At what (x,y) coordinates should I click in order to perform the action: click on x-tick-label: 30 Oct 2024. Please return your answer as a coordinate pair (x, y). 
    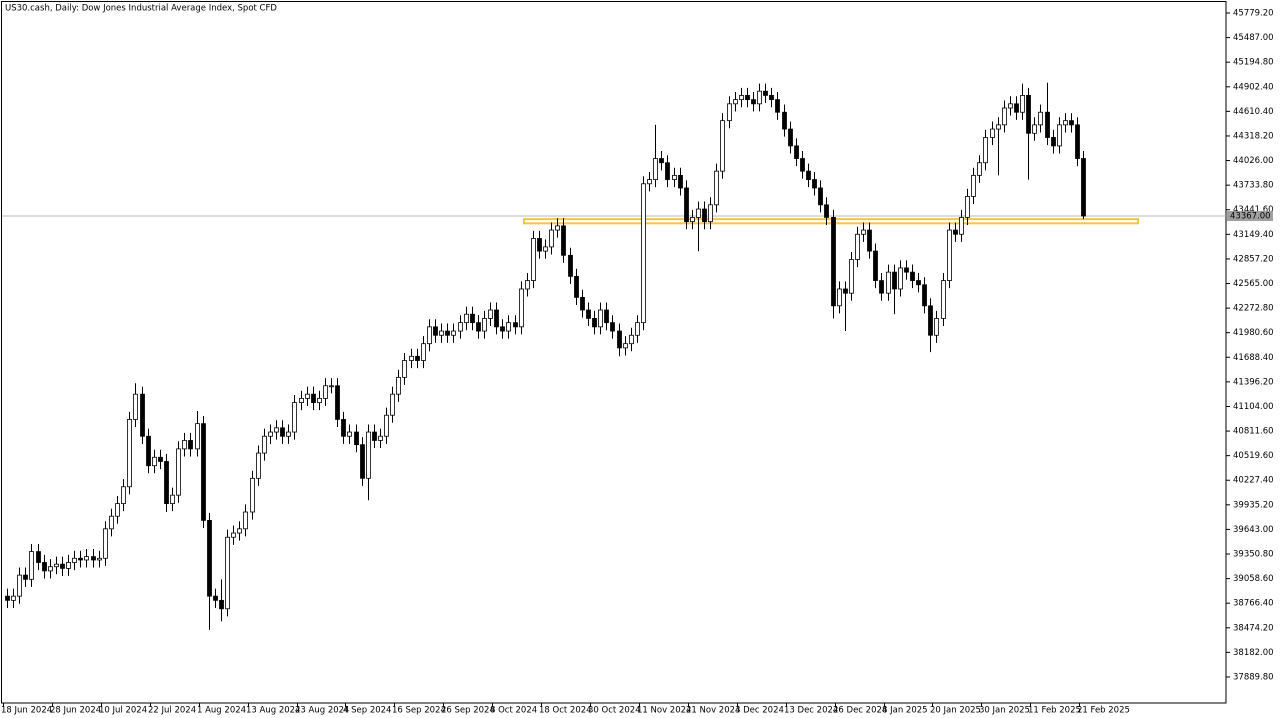
    Looking at the image, I should click on (614, 711).